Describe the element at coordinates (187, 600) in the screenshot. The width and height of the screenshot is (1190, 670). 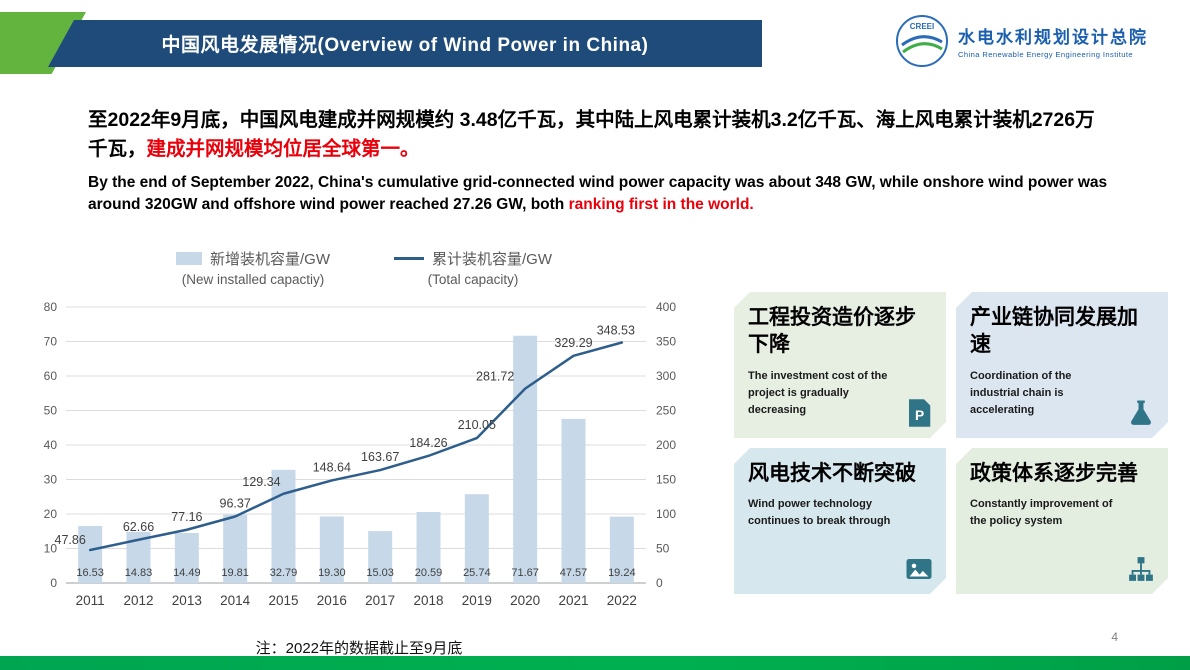
I see `year-label: 2013` at that location.